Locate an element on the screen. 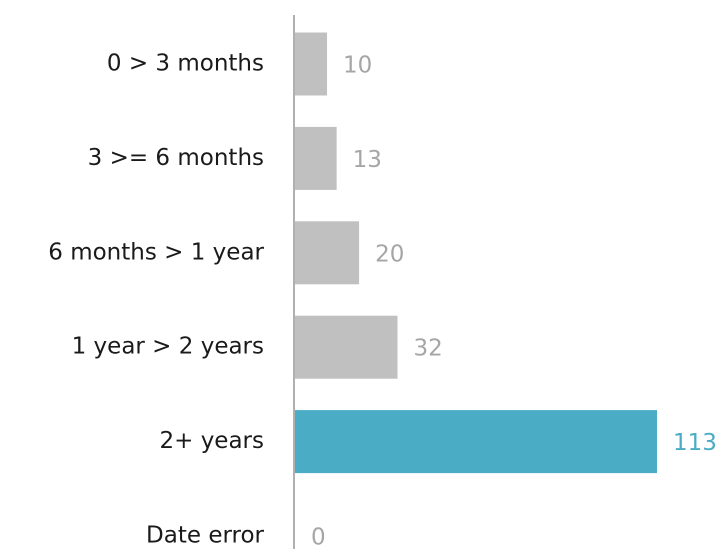 This screenshot has height=549, width=722. value-label: 13 is located at coordinates (367, 160).